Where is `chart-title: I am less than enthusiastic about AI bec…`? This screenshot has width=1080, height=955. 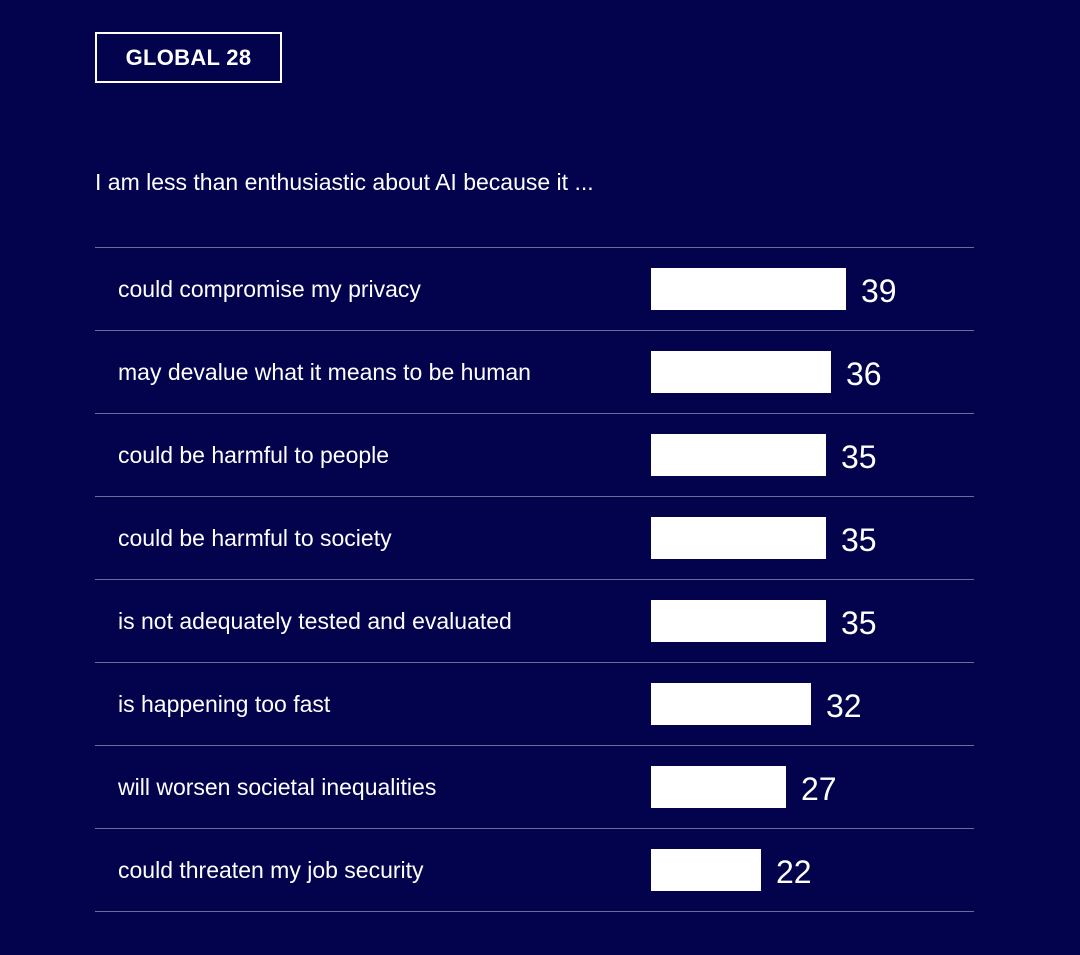 chart-title: I am less than enthusiastic about AI bec… is located at coordinates (344, 182).